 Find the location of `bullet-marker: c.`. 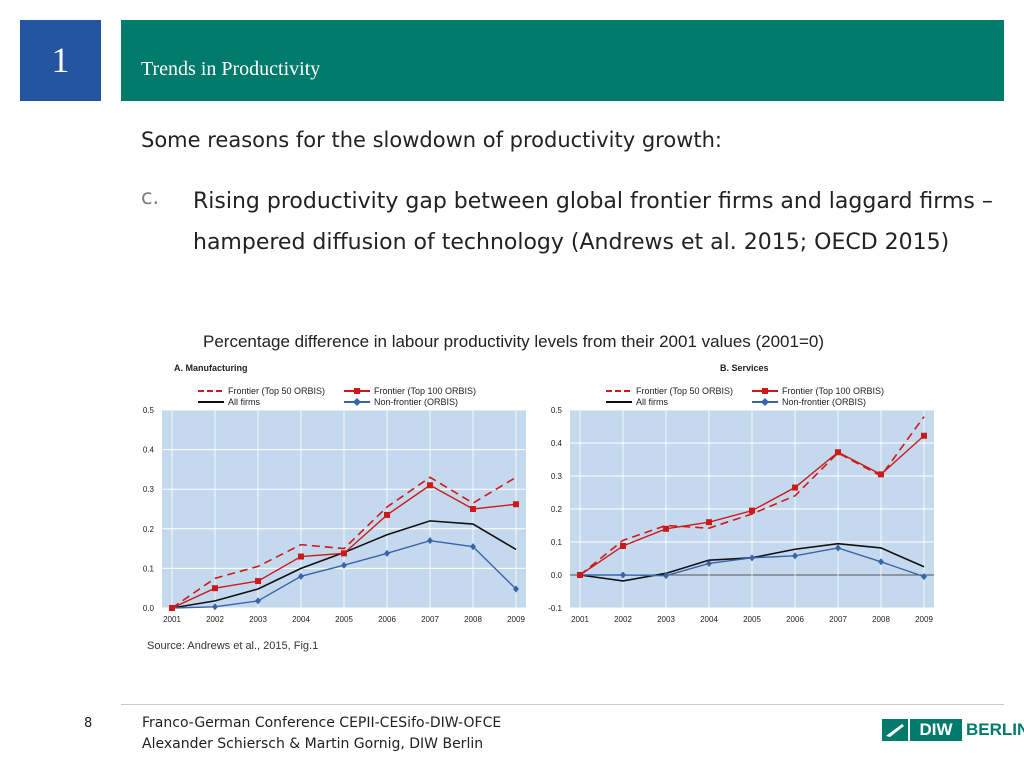

bullet-marker: c. is located at coordinates (150, 197).